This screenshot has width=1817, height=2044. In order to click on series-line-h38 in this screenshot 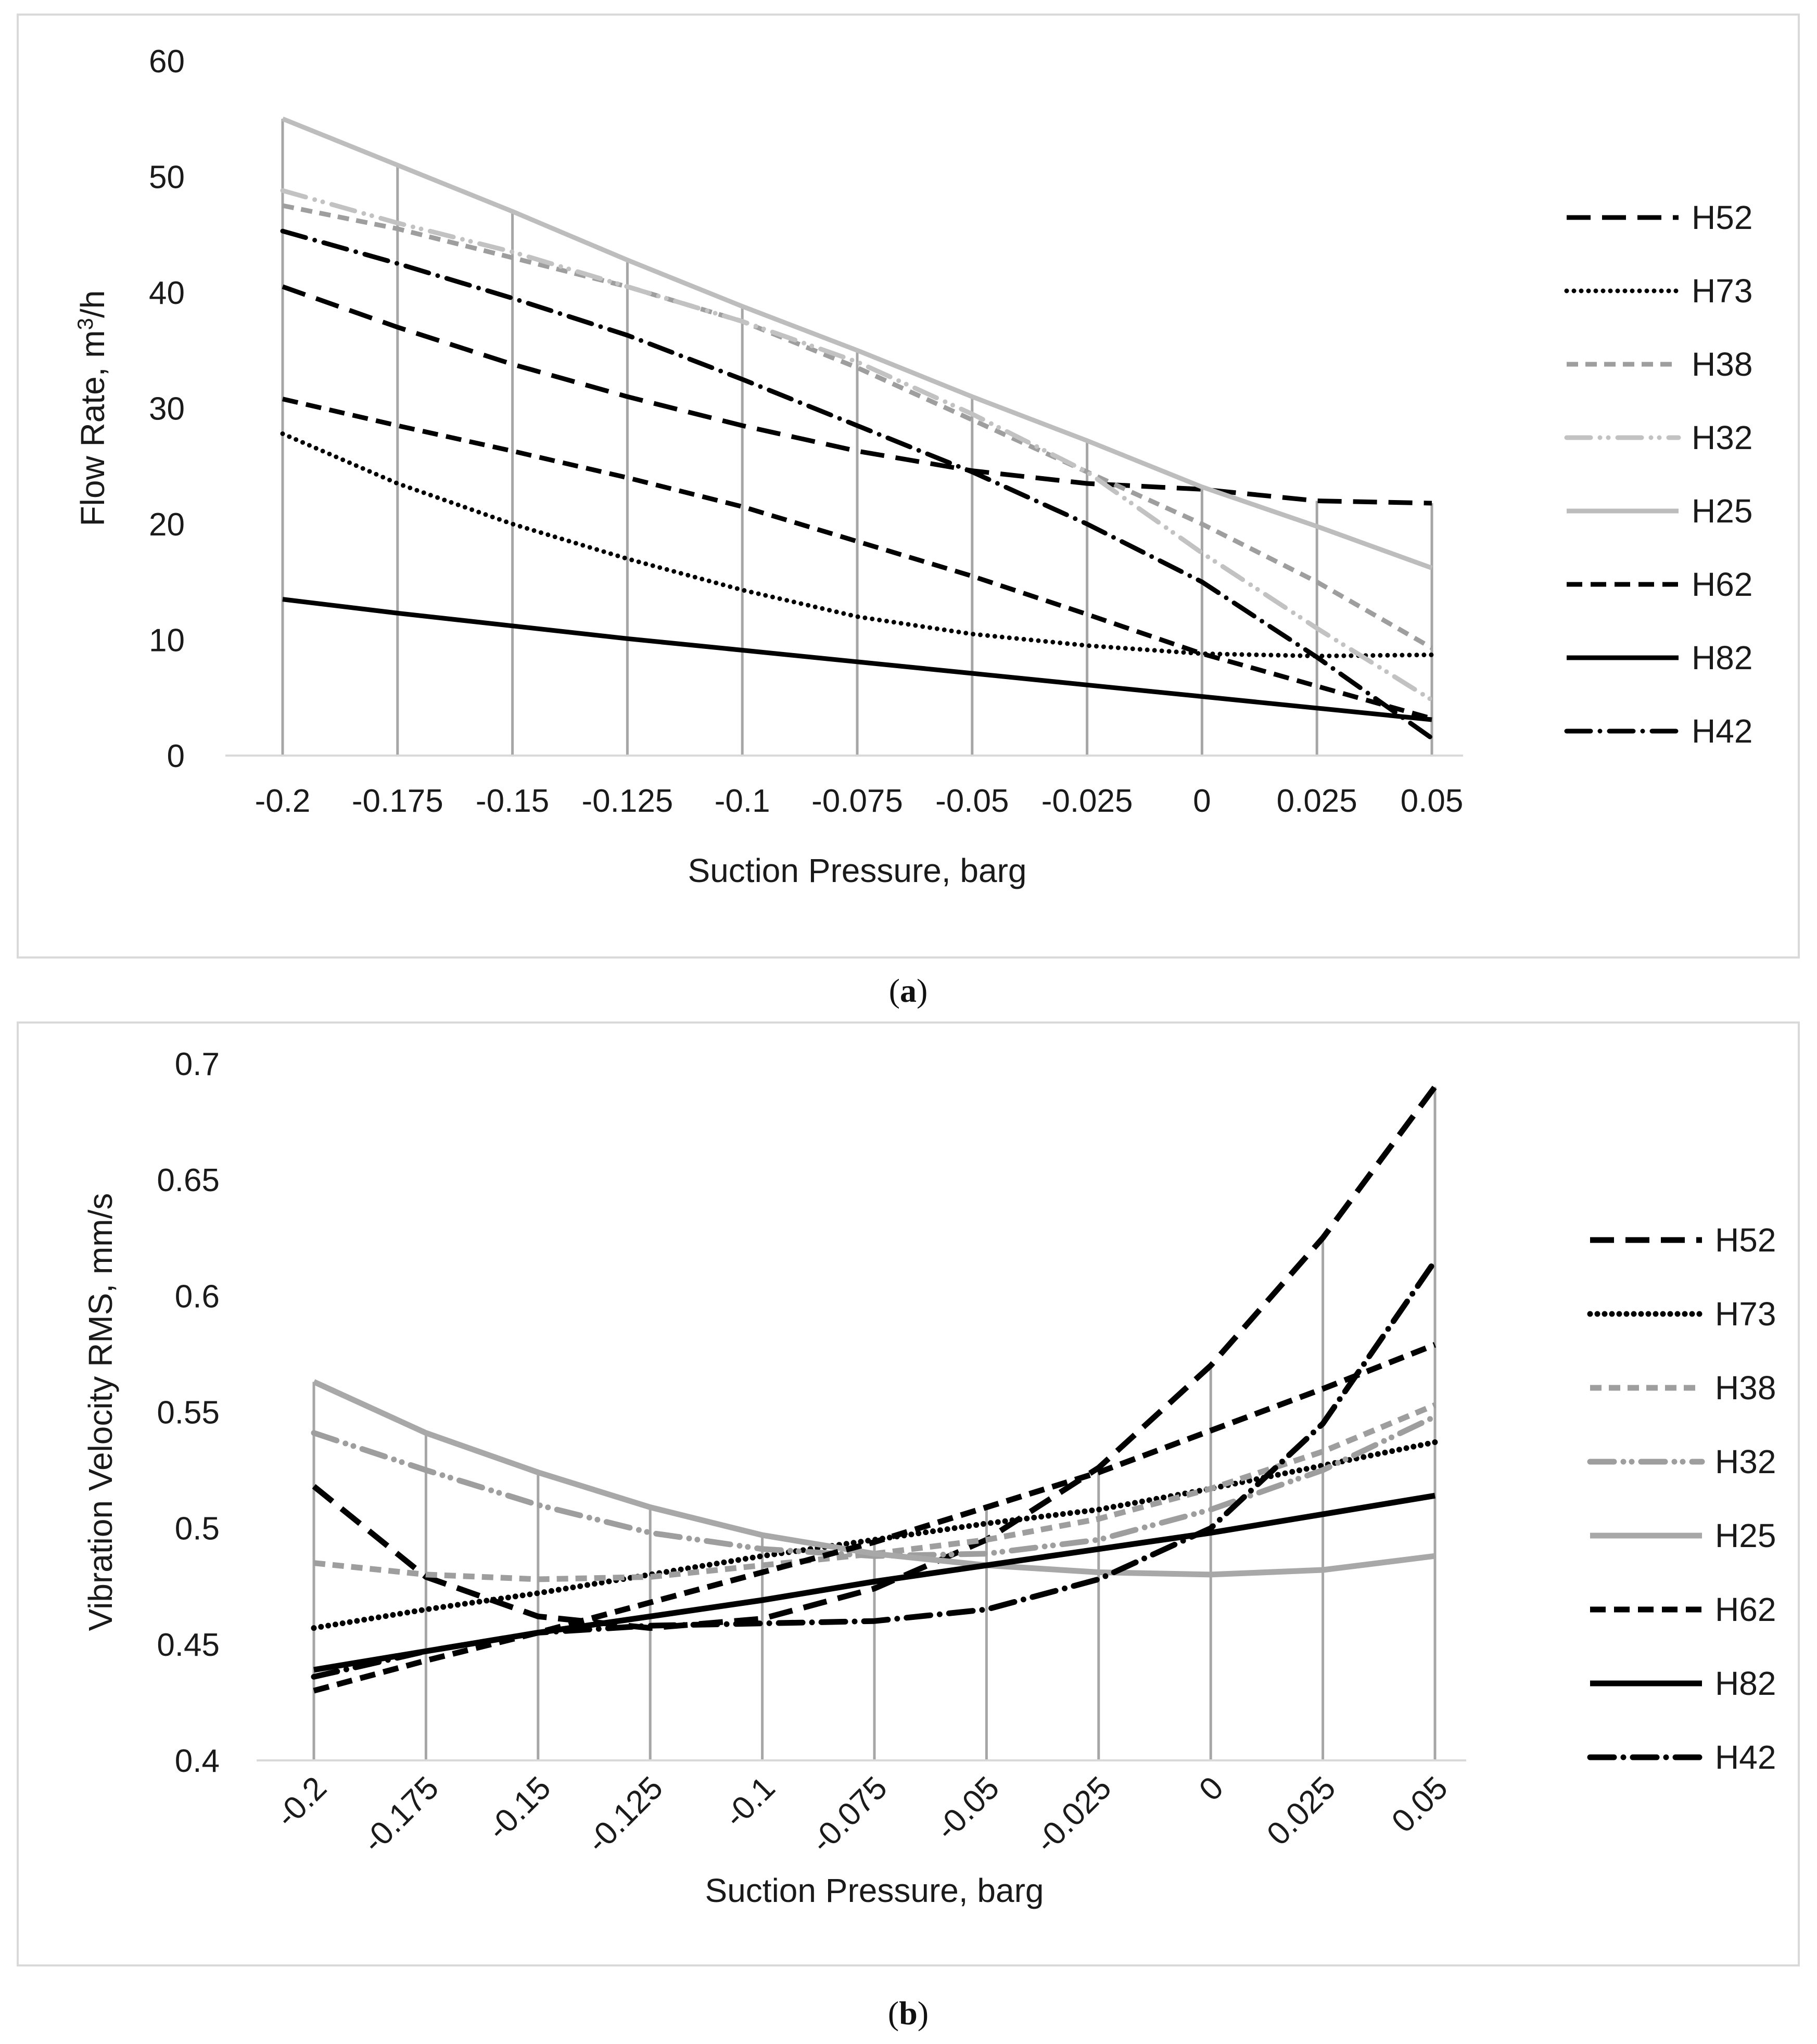, I will do `click(858, 426)`.